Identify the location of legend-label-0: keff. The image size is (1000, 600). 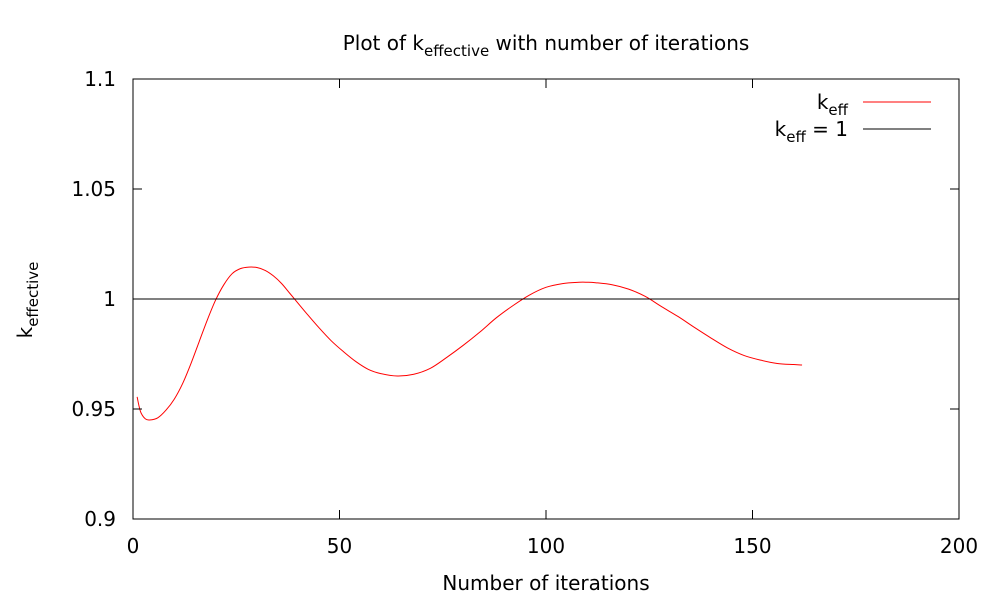
(833, 104).